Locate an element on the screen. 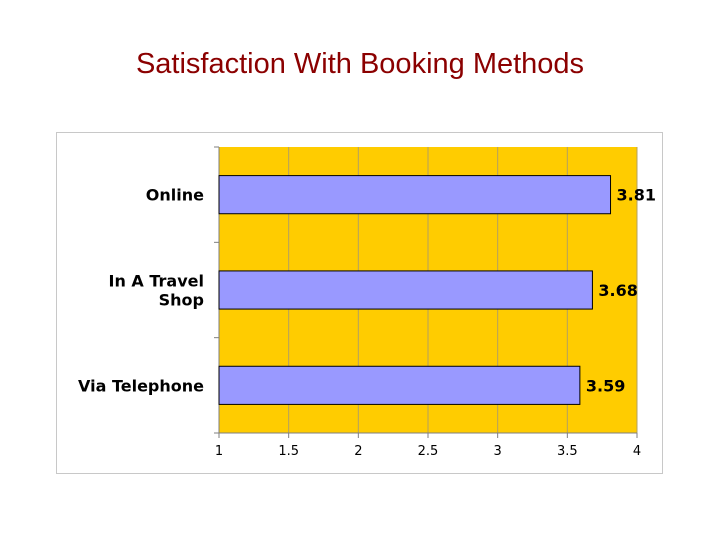  x-tick-label: 3 is located at coordinates (498, 451).